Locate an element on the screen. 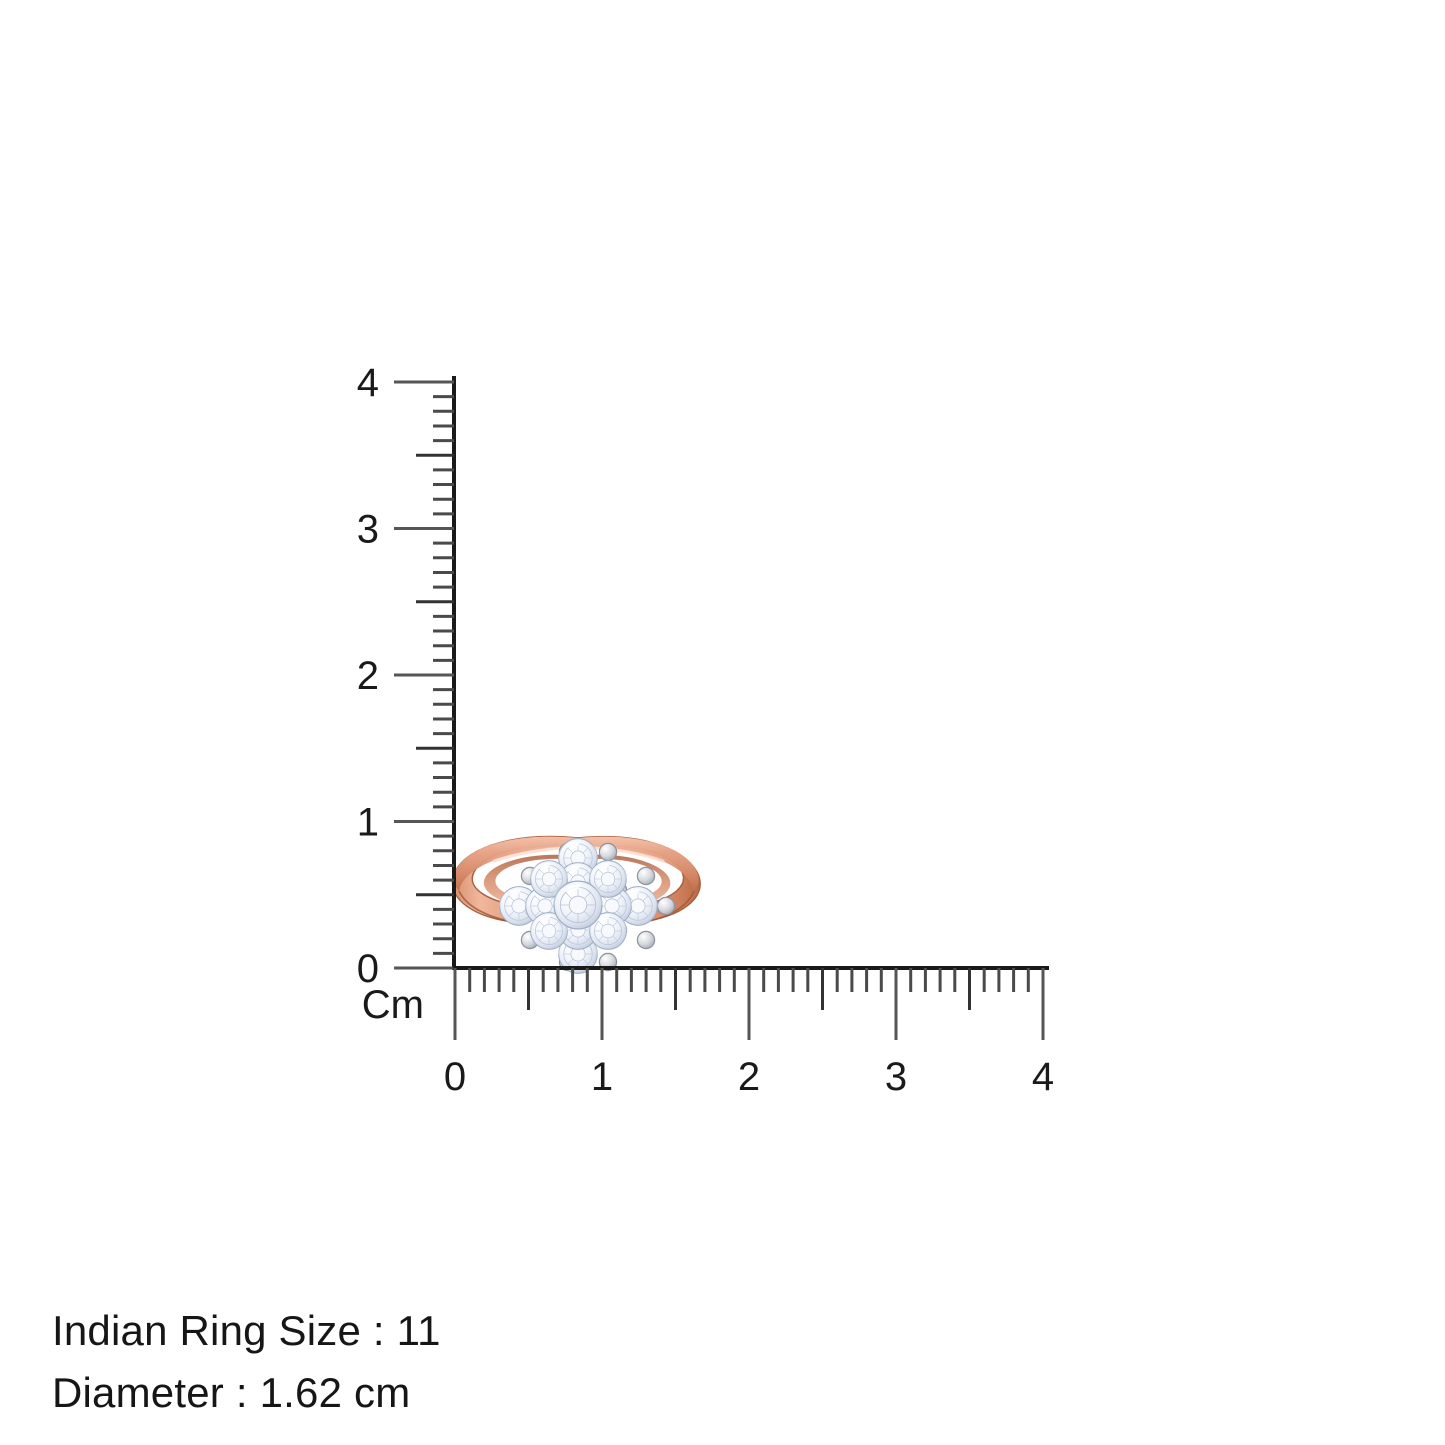 Image resolution: width=1445 pixels, height=1445 pixels. diameter-text: Diameter : 1.62 cm is located at coordinates (231, 1392).